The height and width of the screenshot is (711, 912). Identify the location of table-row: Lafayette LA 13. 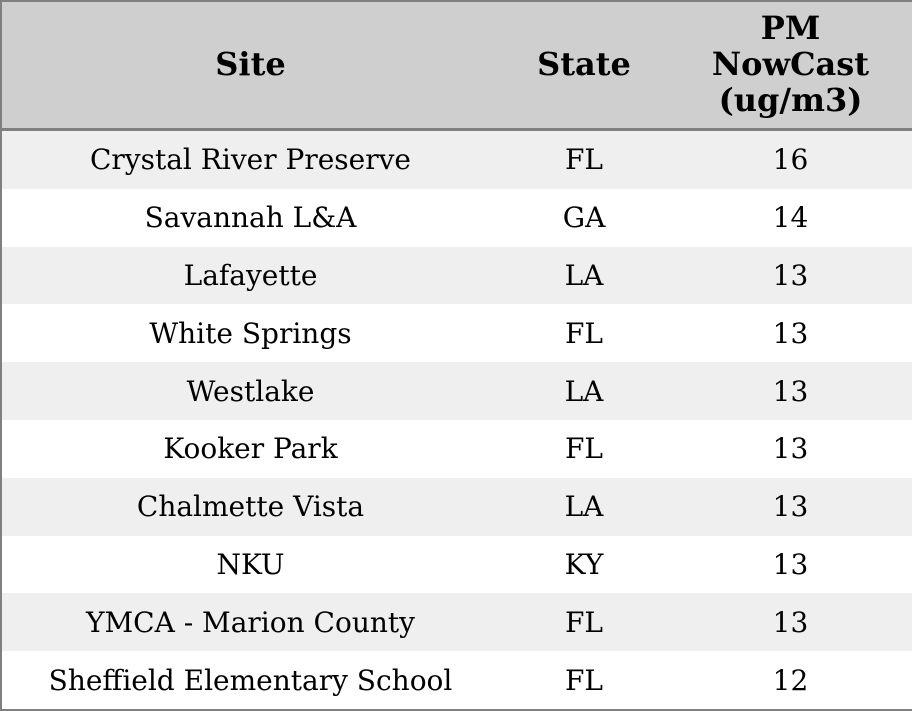
(456, 275).